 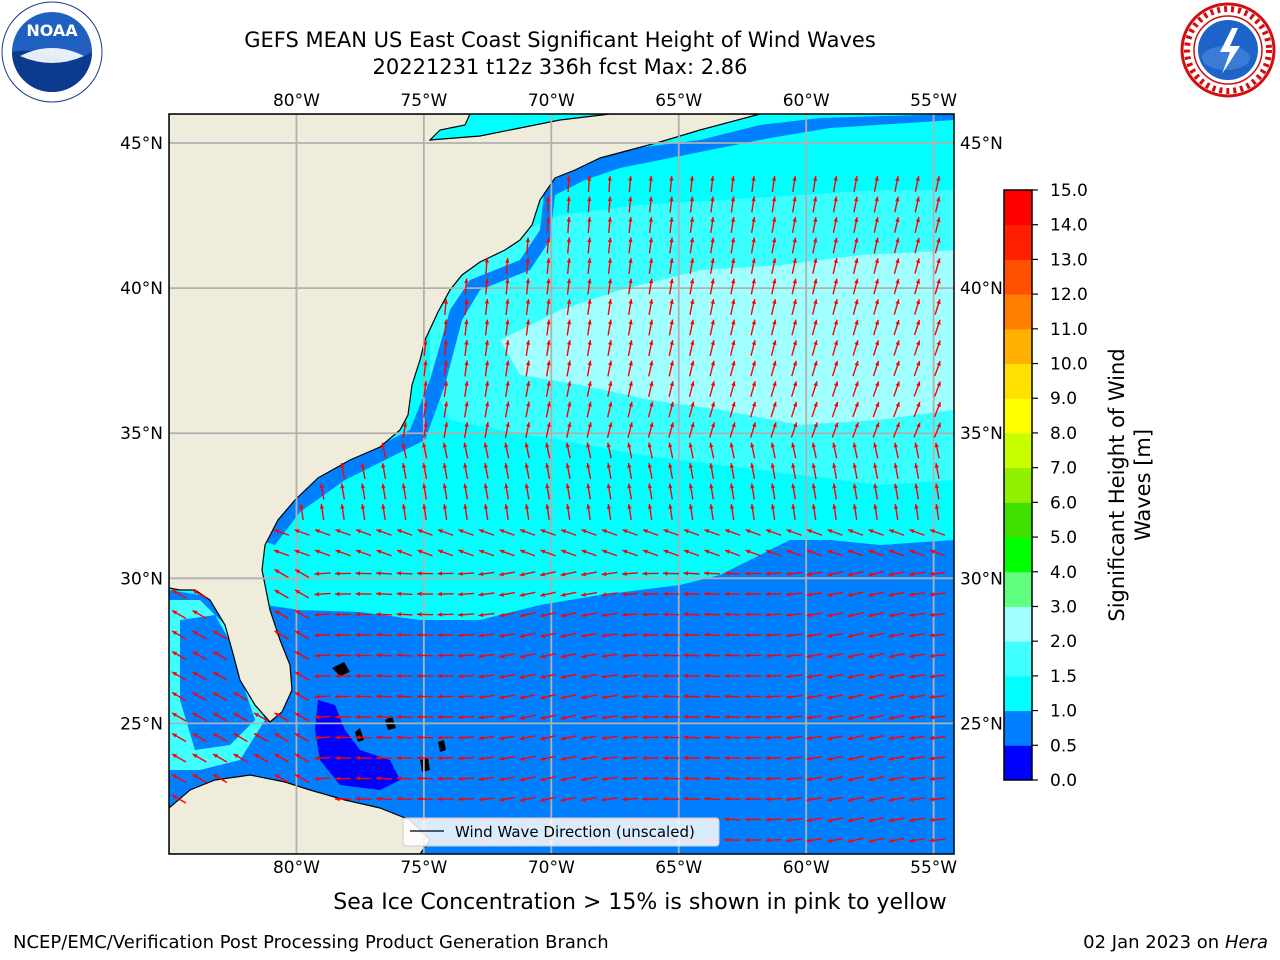 What do you see at coordinates (1175, 942) in the screenshot?
I see `footer-date: 02 Jan 2023 on Hera` at bounding box center [1175, 942].